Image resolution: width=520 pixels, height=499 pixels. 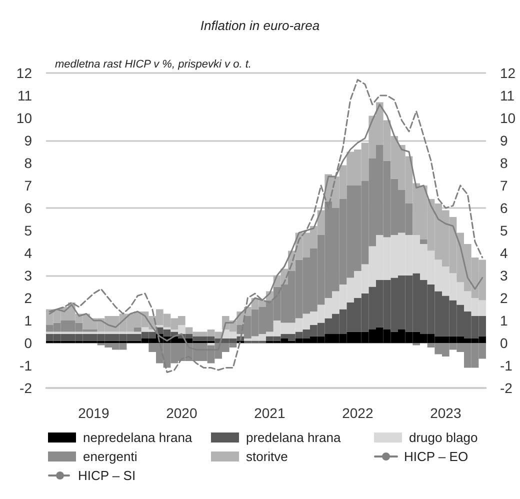 What do you see at coordinates (504, 298) in the screenshot?
I see `y2-tick-label: 2` at bounding box center [504, 298].